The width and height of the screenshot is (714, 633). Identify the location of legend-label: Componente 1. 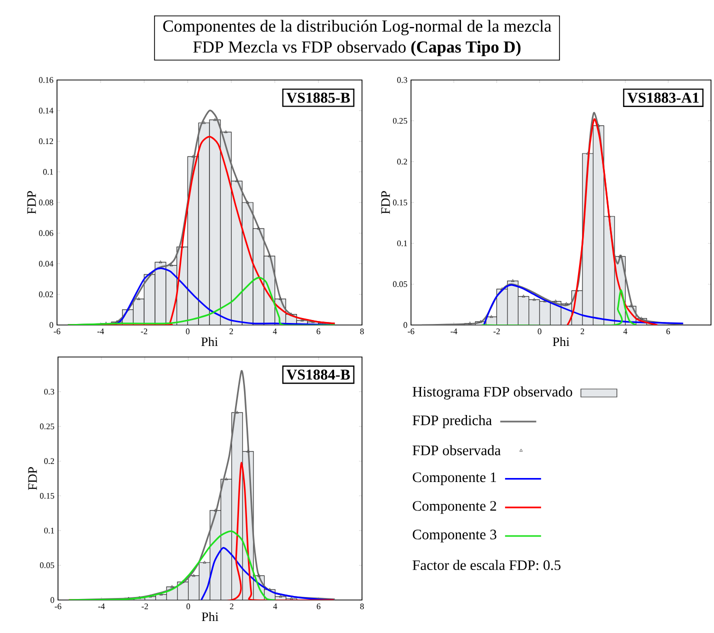
(454, 479).